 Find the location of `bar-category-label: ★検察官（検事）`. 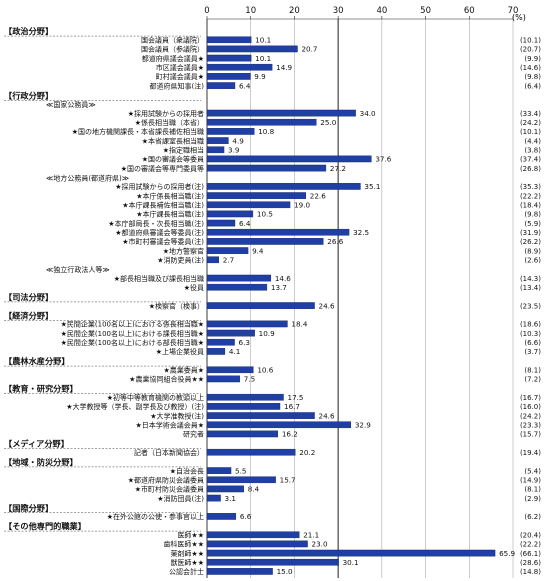

bar-category-label: ★検察官（検事） is located at coordinates (176, 305).